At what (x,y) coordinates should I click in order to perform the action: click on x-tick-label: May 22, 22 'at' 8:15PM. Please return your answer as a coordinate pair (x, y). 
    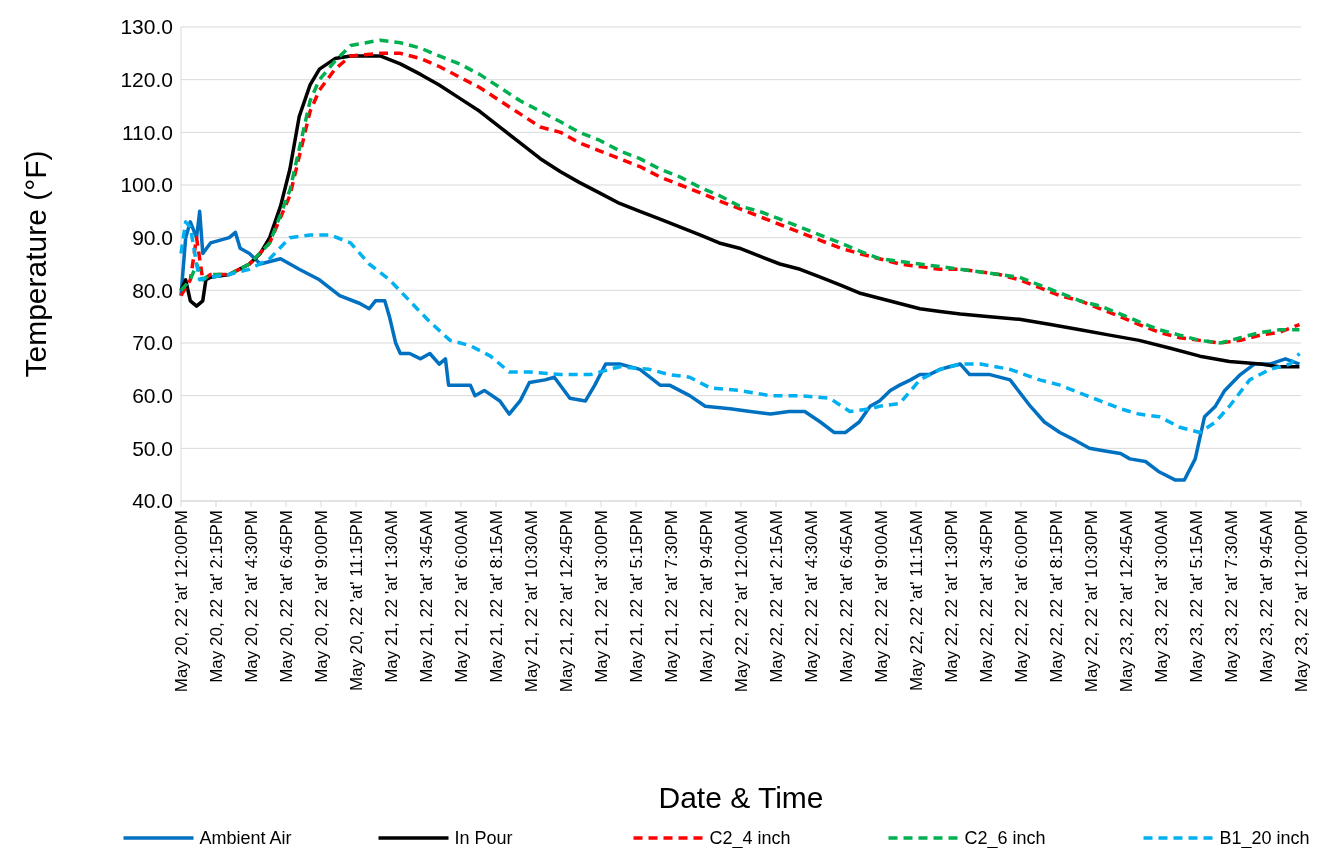
    Looking at the image, I should click on (1056, 596).